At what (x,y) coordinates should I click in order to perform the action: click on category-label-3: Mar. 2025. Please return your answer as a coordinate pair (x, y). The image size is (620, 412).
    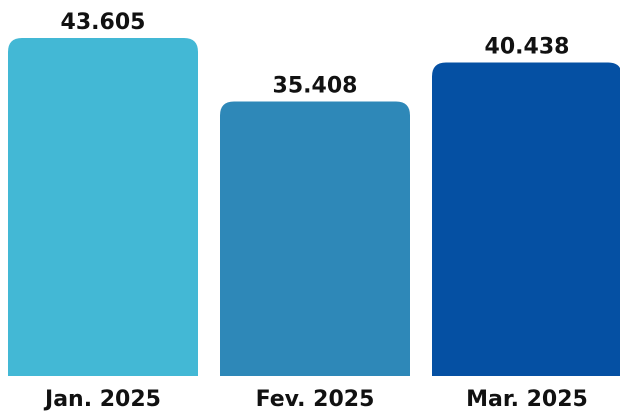
    Looking at the image, I should click on (527, 399).